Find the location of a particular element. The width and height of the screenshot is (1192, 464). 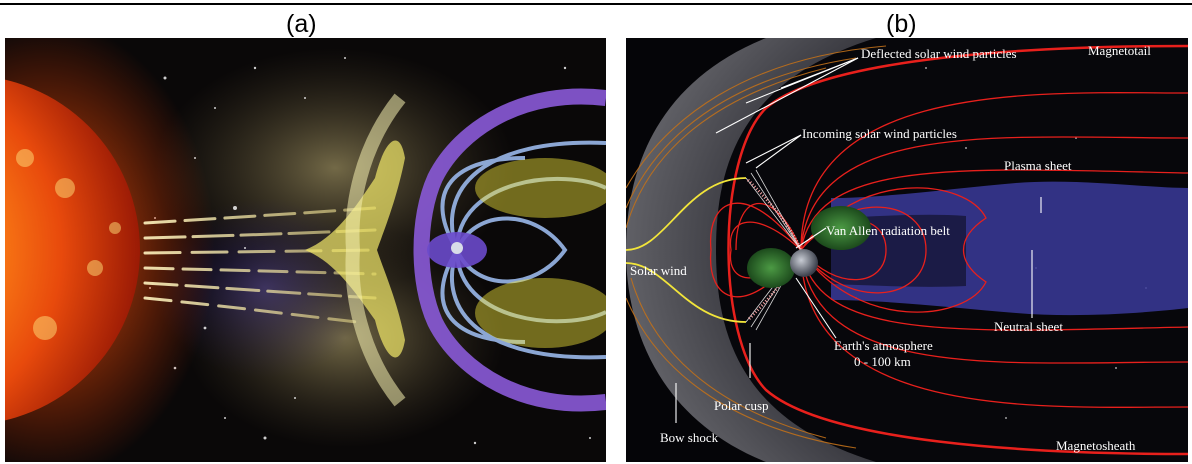

label-magnetosheath: Magnetosheath is located at coordinates (1096, 445).